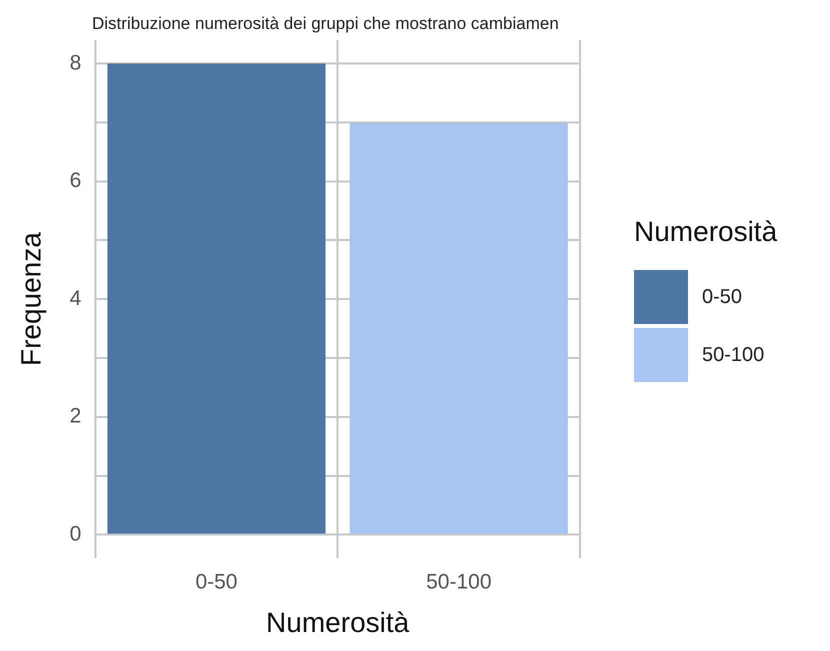 The width and height of the screenshot is (830, 651). I want to click on y-tick-label: 2, so click(76, 416).